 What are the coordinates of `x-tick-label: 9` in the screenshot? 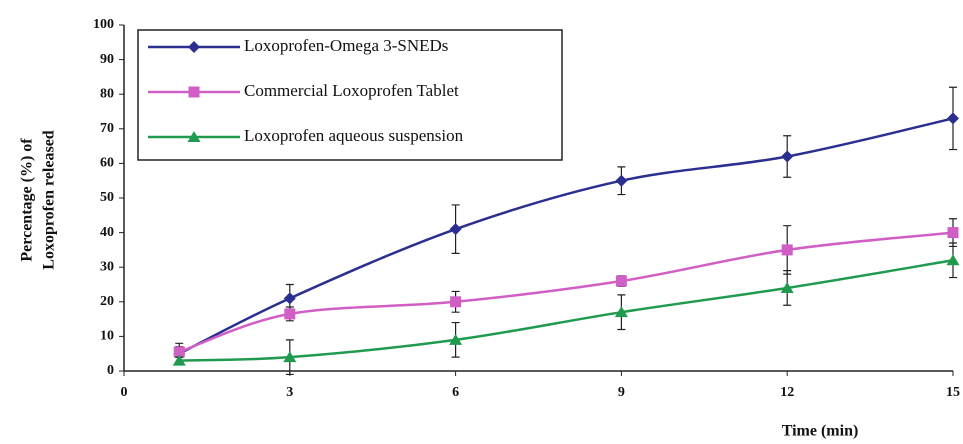 It's located at (621, 392).